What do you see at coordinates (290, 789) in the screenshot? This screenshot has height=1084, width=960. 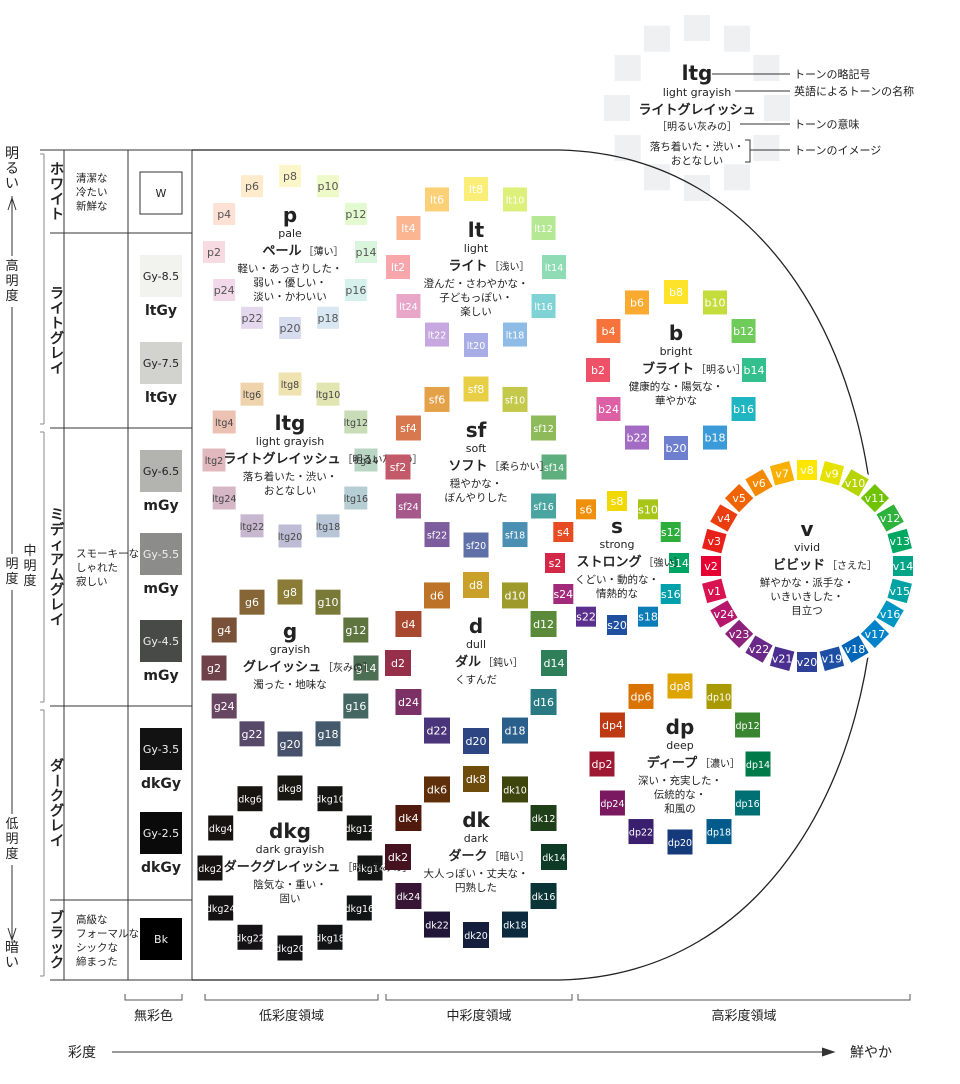 I see `swatch-label: dkg8` at bounding box center [290, 789].